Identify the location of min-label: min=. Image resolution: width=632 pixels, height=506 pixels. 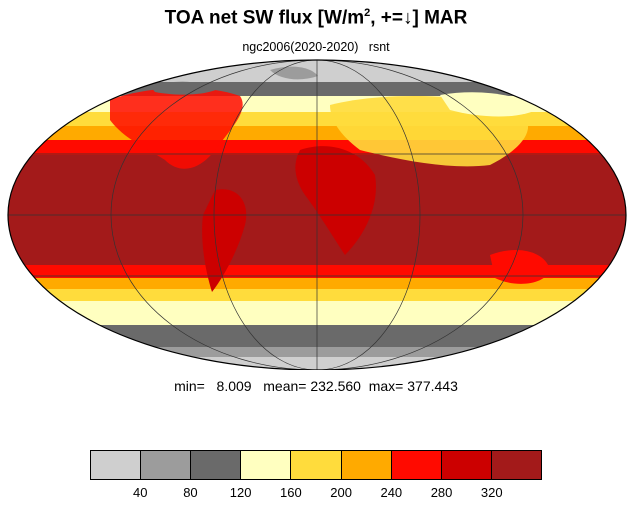
(189, 386).